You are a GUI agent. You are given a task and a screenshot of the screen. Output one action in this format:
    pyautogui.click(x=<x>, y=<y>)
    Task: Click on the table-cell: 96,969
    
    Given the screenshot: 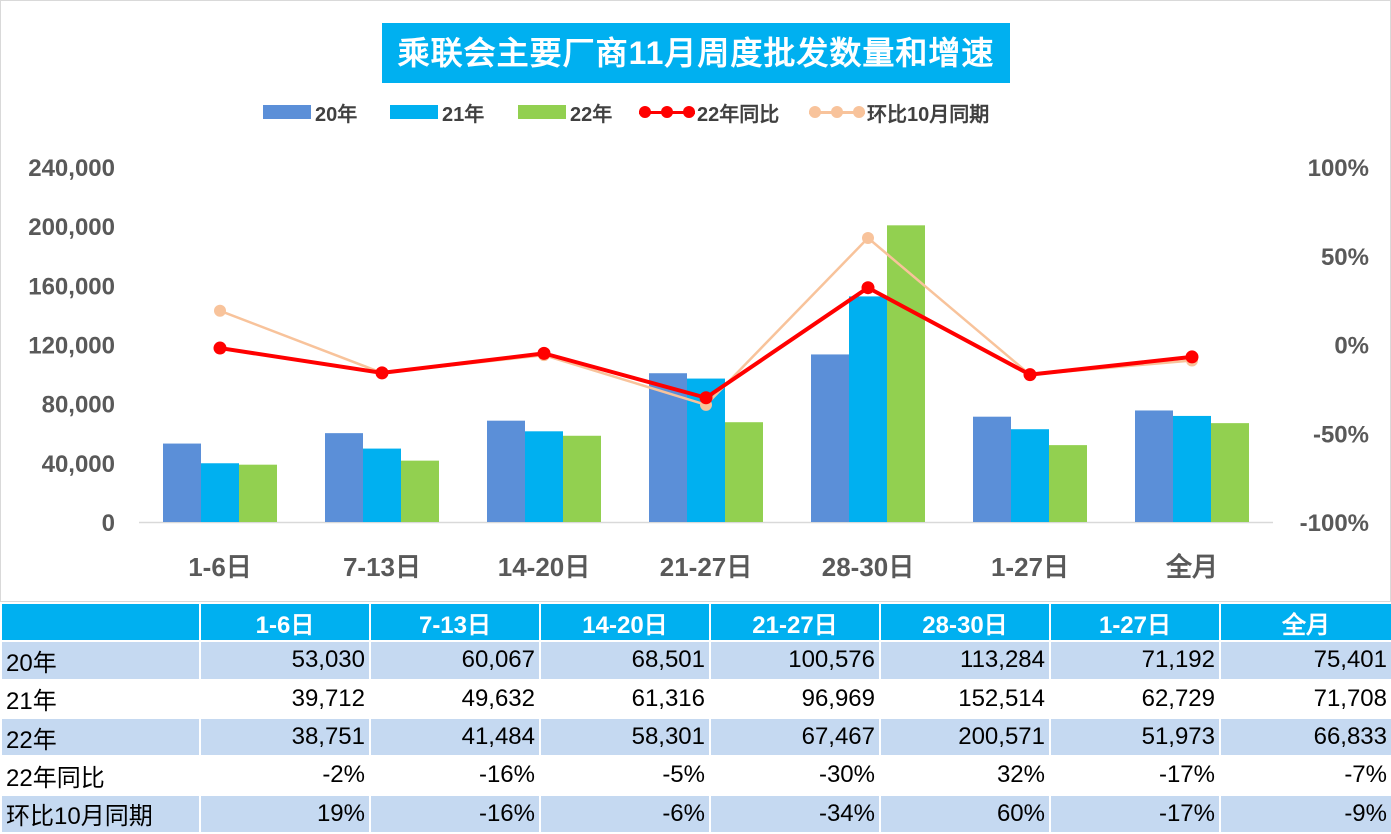 What is the action you would take?
    pyautogui.click(x=795, y=698)
    